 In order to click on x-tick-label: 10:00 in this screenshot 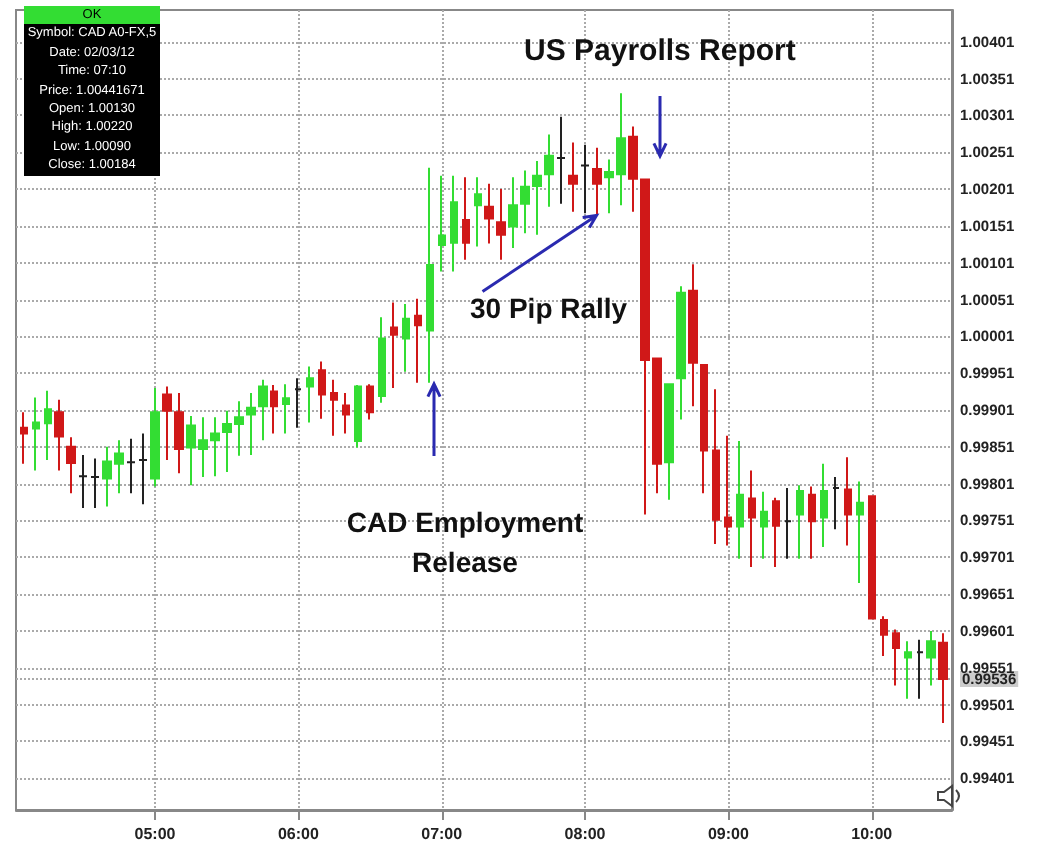, I will do `click(872, 834)`.